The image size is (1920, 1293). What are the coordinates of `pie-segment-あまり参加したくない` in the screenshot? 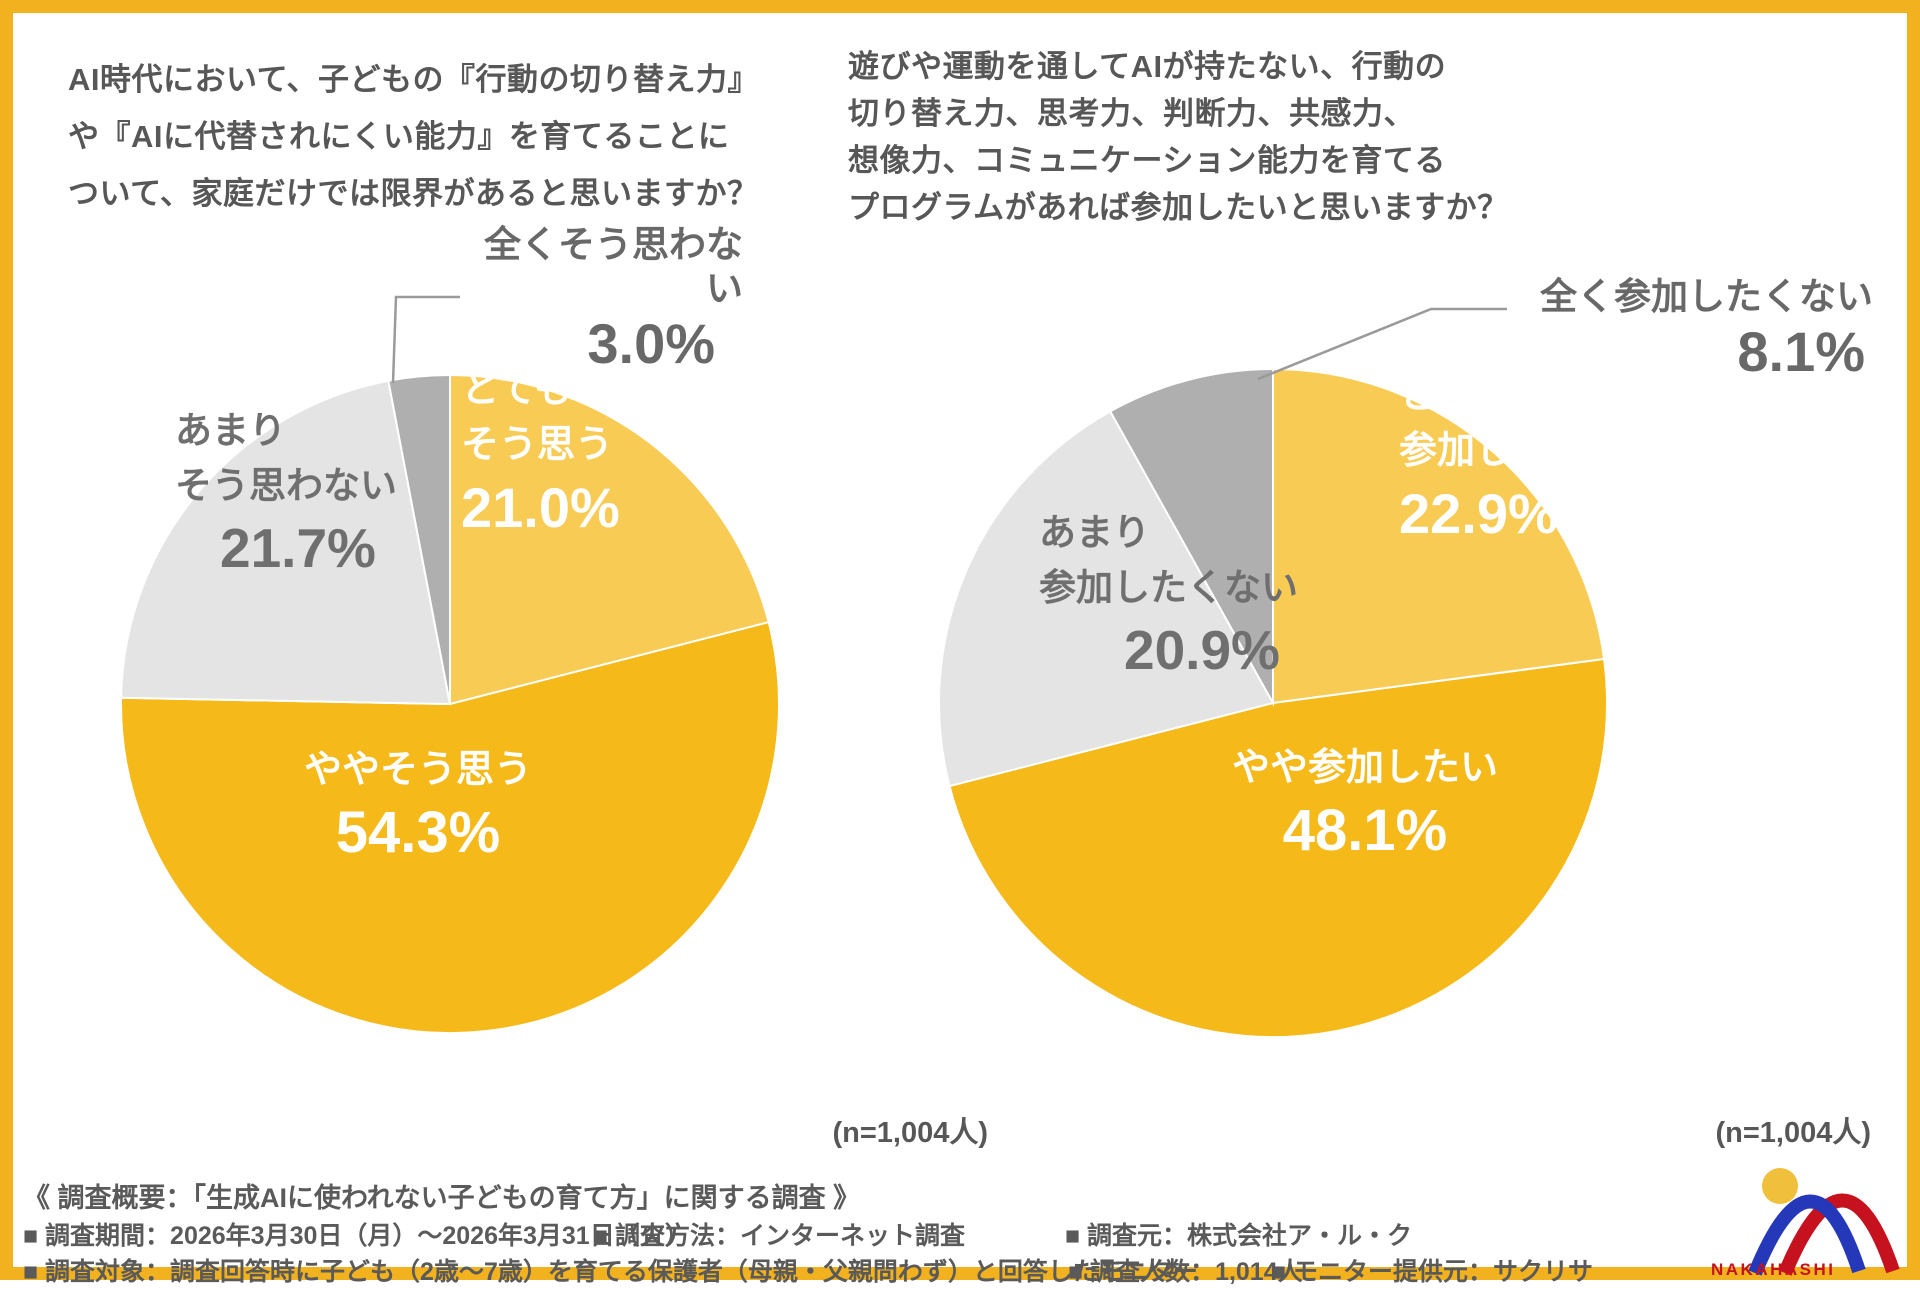 It's located at (1106, 598).